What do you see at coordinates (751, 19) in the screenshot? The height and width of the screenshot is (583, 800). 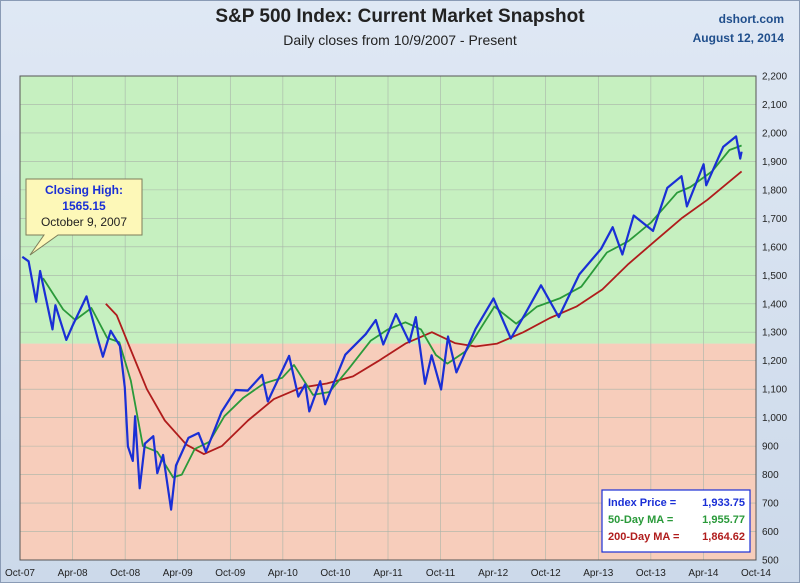 I see `source-site: dshort.com` at bounding box center [751, 19].